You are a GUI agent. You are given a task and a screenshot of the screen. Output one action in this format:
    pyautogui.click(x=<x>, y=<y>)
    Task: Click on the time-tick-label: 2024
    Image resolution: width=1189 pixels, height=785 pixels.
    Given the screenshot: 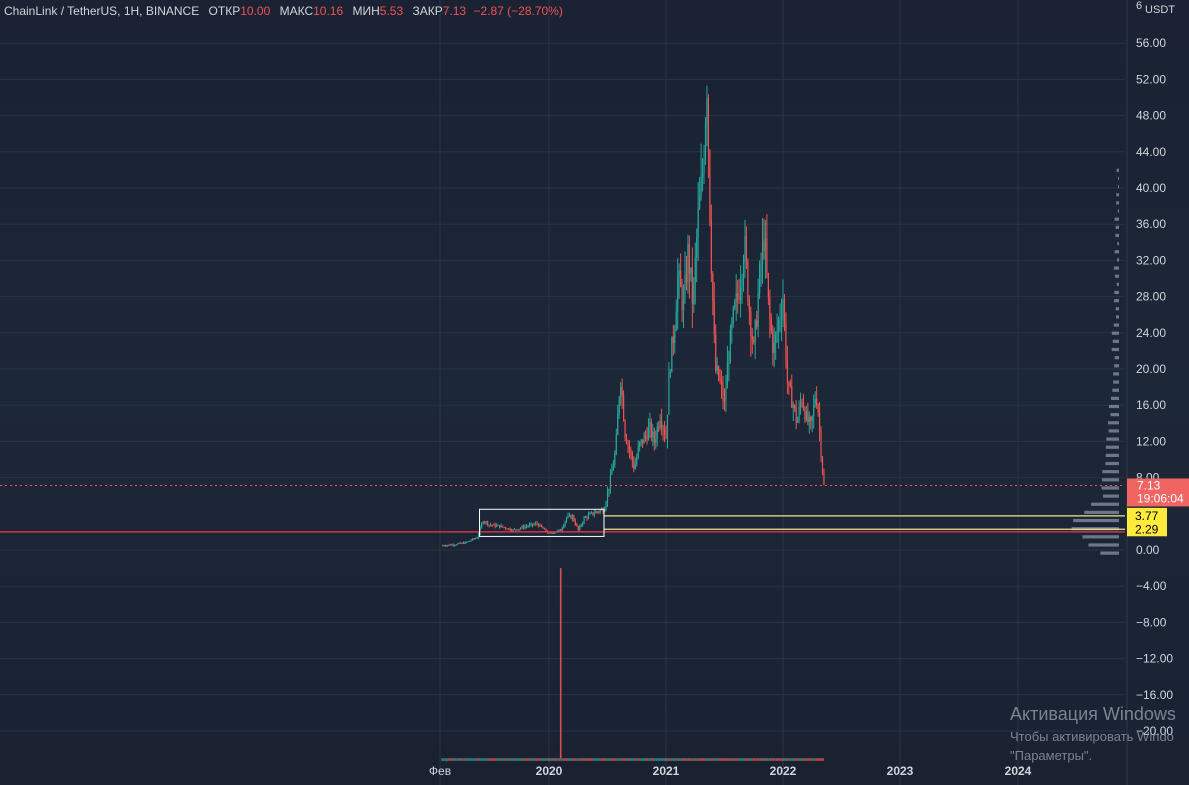 What is the action you would take?
    pyautogui.click(x=1018, y=771)
    